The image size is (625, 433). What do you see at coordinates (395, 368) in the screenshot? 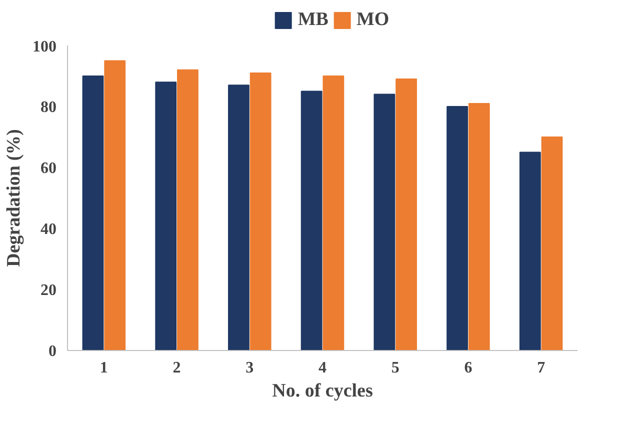
I see `x-tick-label: 5` at bounding box center [395, 368].